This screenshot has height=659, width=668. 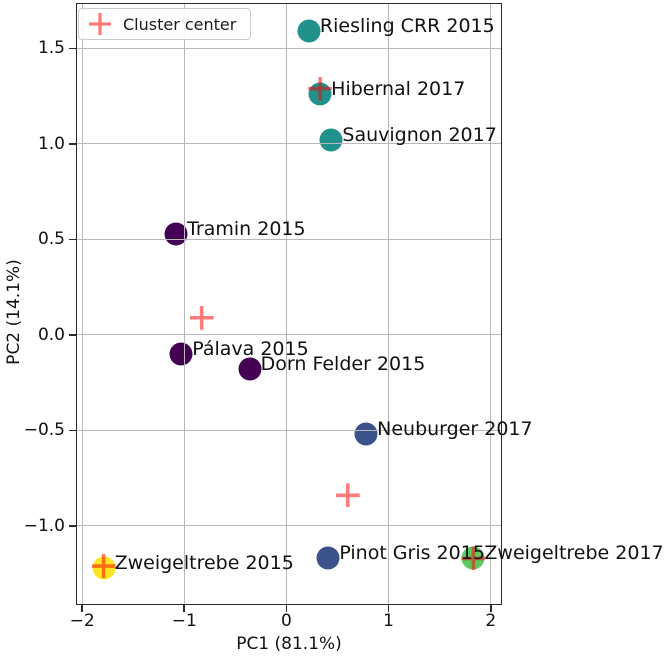 What do you see at coordinates (286, 621) in the screenshot?
I see `x-tick-label: 0` at bounding box center [286, 621].